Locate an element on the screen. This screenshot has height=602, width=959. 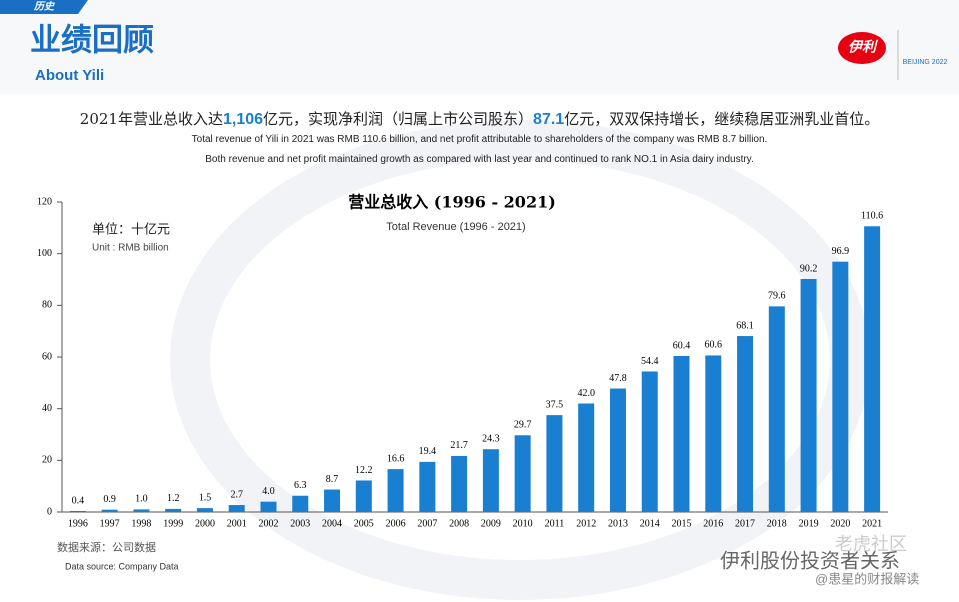
logo-text: 伊利 is located at coordinates (863, 47).